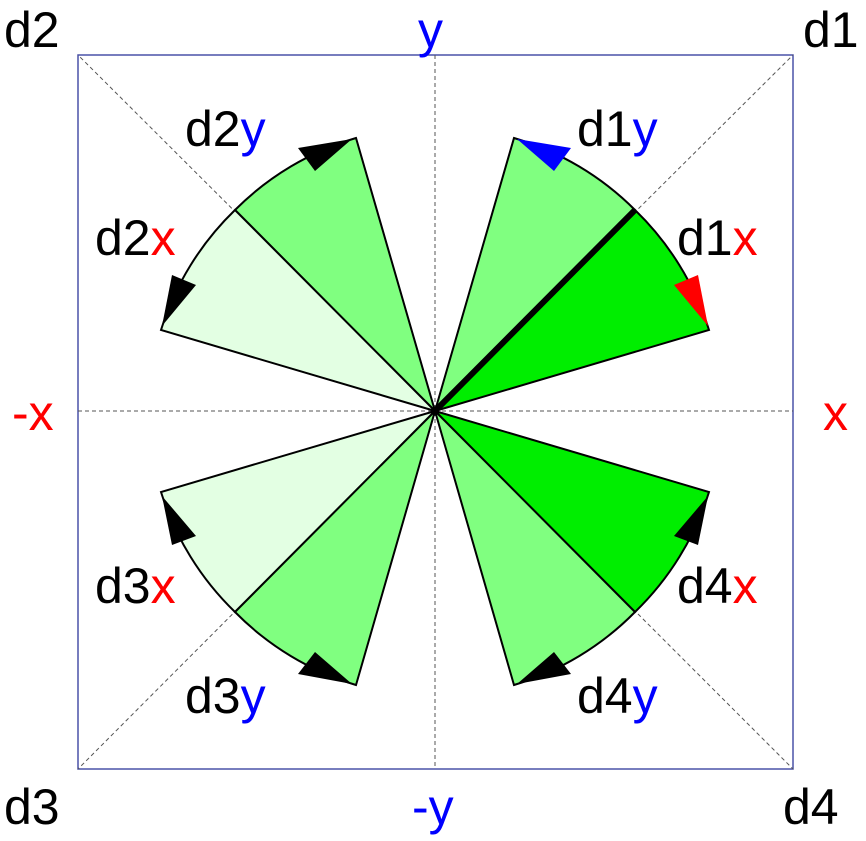 This screenshot has width=866, height=841. Describe the element at coordinates (32, 807) in the screenshot. I see `corner-label-d3: d3` at that location.